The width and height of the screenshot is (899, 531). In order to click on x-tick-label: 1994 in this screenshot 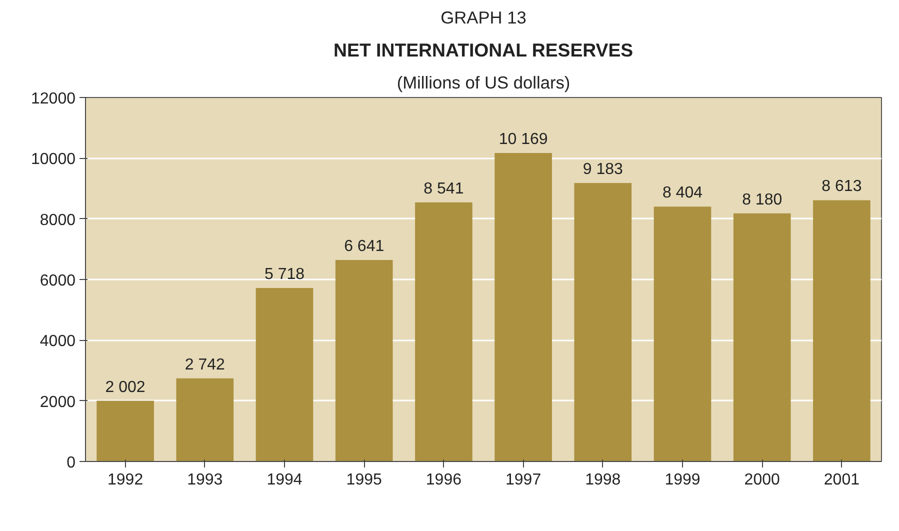, I will do `click(284, 480)`.